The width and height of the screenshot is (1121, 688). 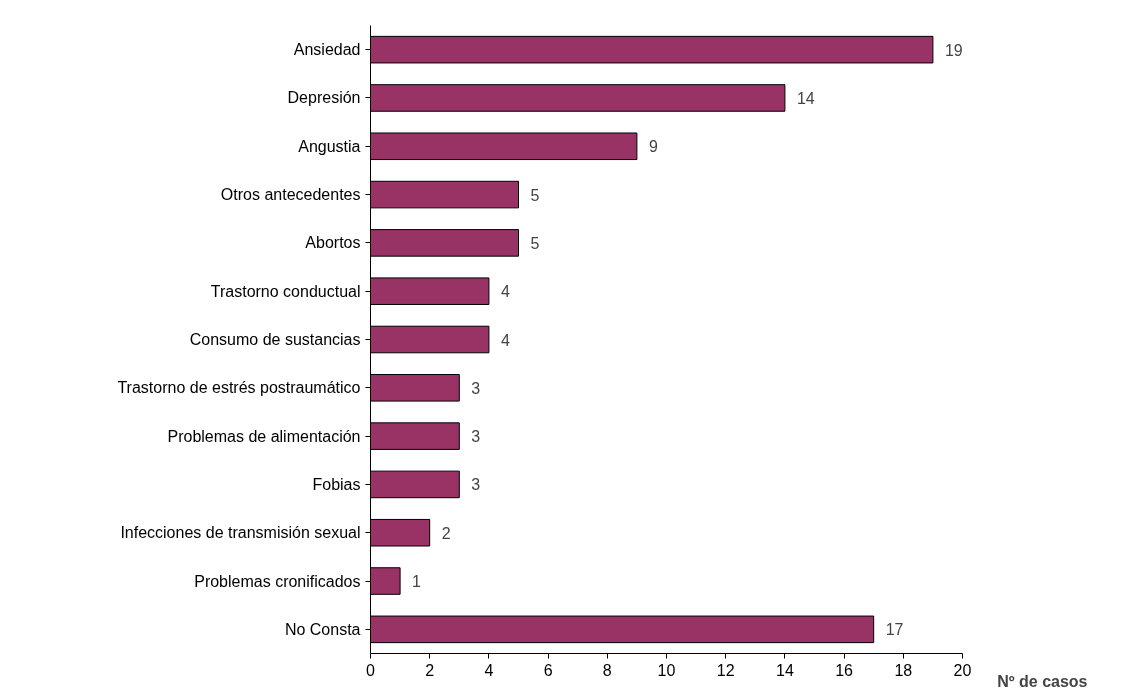 I want to click on y-tick-label: Otros antecedentes, so click(x=290, y=195).